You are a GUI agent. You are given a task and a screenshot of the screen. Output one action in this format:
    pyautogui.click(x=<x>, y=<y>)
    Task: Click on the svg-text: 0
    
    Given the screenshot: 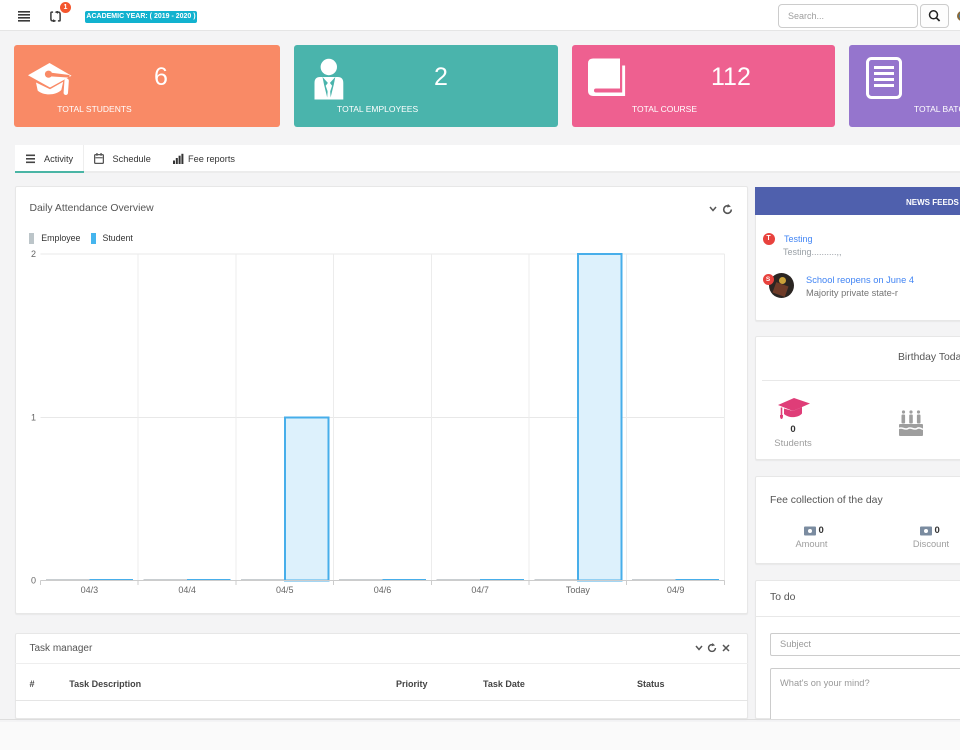 What is the action you would take?
    pyautogui.click(x=33, y=581)
    